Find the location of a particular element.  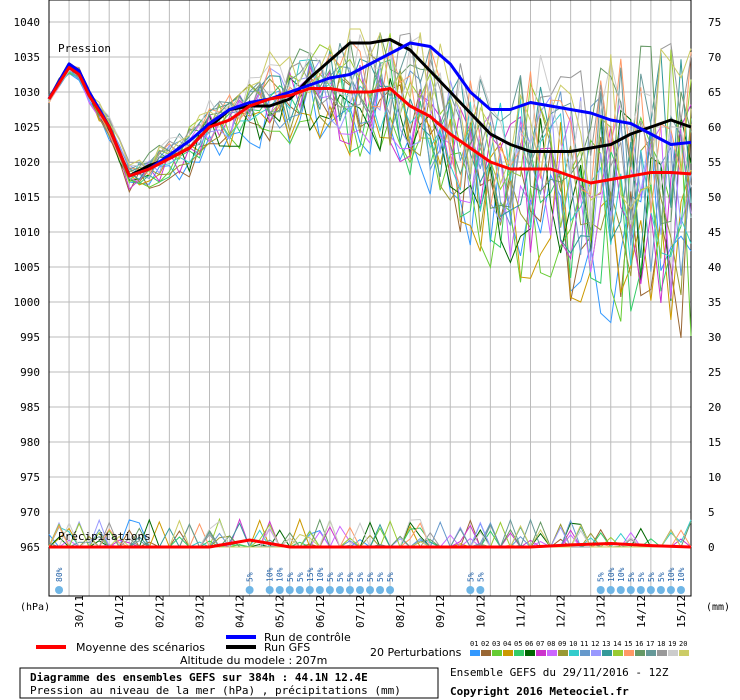

perturbation-legend-id: 11 is located at coordinates (584, 644).